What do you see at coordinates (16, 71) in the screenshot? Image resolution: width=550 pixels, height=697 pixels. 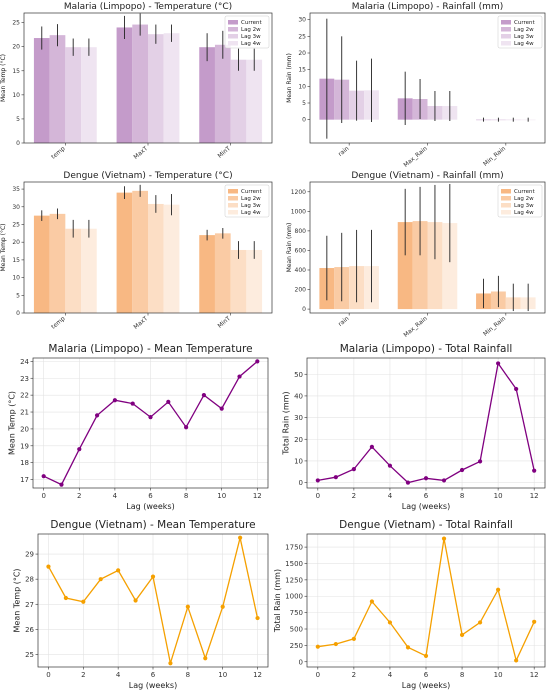 I see `y-tick-label: 15` at bounding box center [16, 71].